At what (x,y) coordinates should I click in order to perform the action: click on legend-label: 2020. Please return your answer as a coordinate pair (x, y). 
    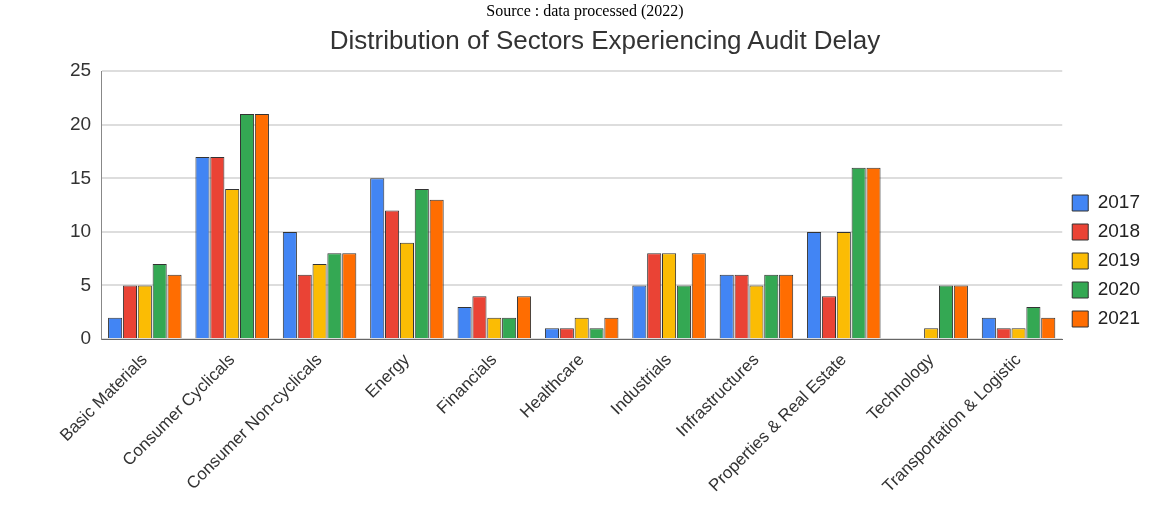
    Looking at the image, I should click on (1119, 289).